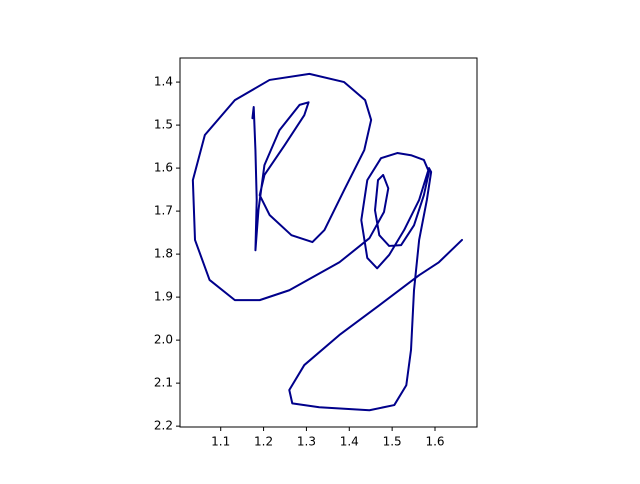  What do you see at coordinates (163, 340) in the screenshot?
I see `y-tick-label: 2.0` at bounding box center [163, 340].